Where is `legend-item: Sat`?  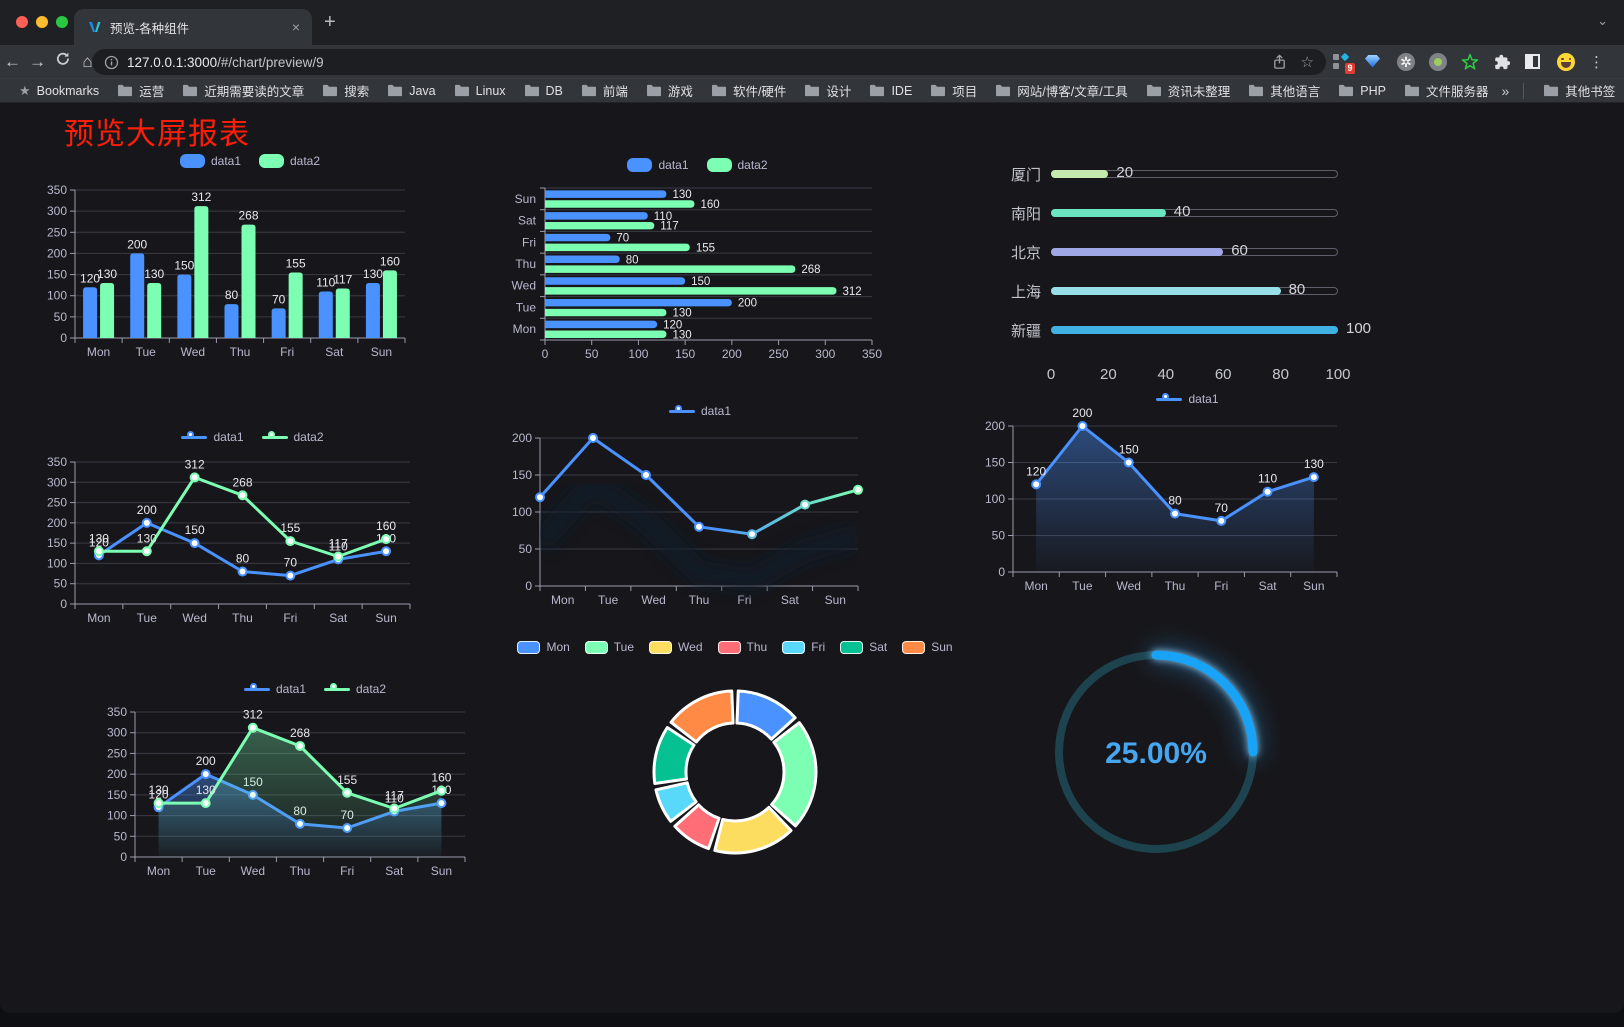
legend-item: Sat is located at coordinates (863, 647).